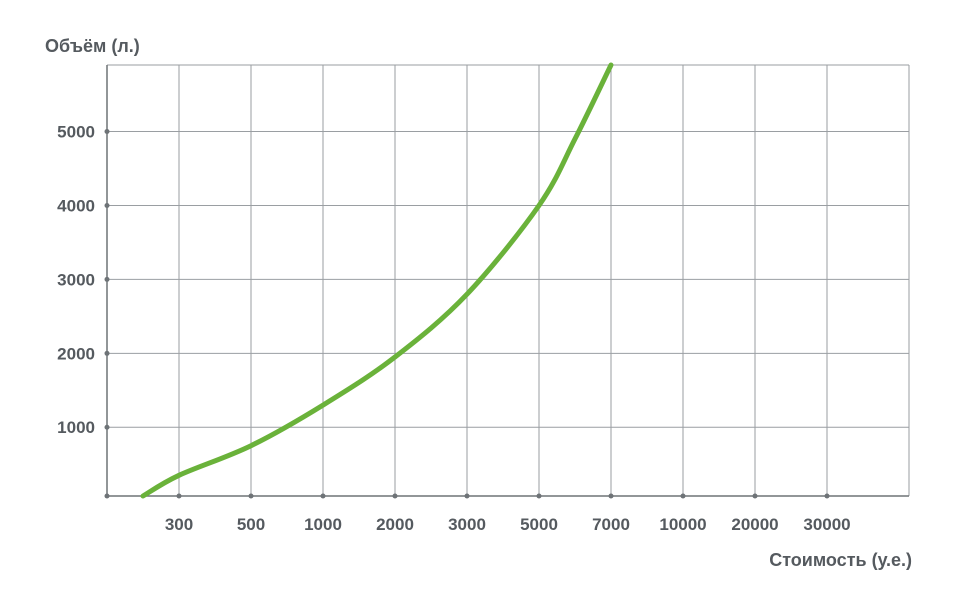 The image size is (960, 604). I want to click on x-tick-label: 500, so click(251, 524).